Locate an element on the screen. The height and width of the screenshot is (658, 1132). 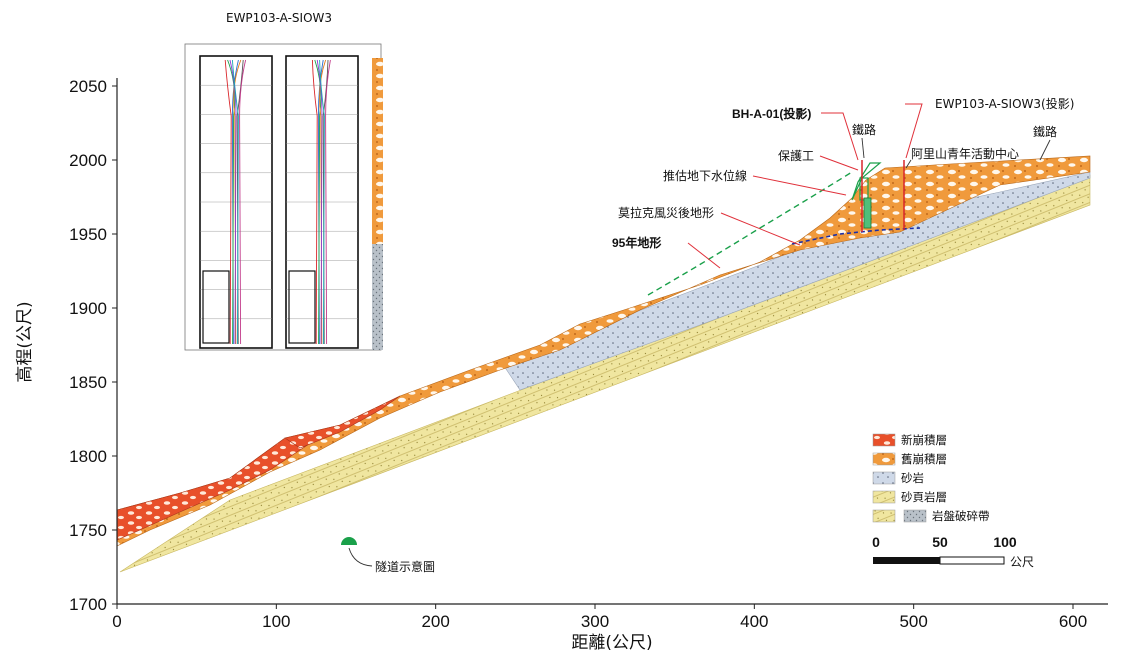
leader-lines is located at coordinates (805, 186).